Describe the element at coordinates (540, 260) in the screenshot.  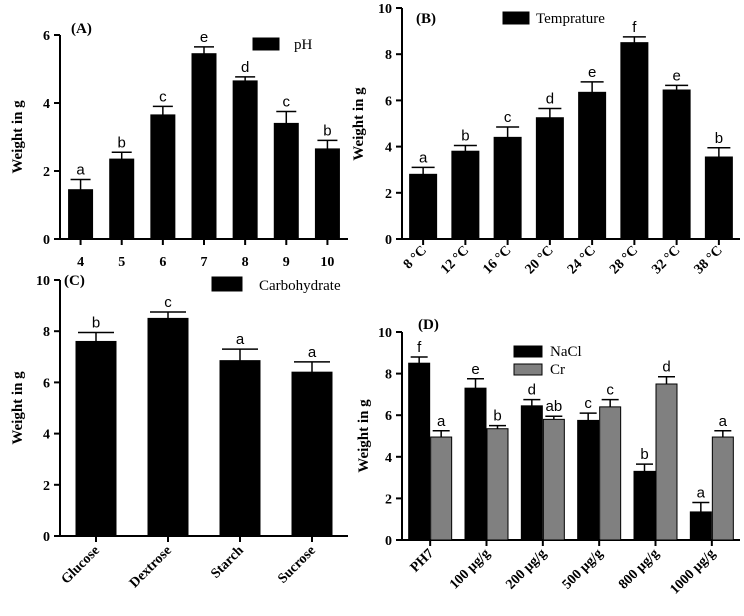
I see `x-tick-label: 20 °C` at that location.